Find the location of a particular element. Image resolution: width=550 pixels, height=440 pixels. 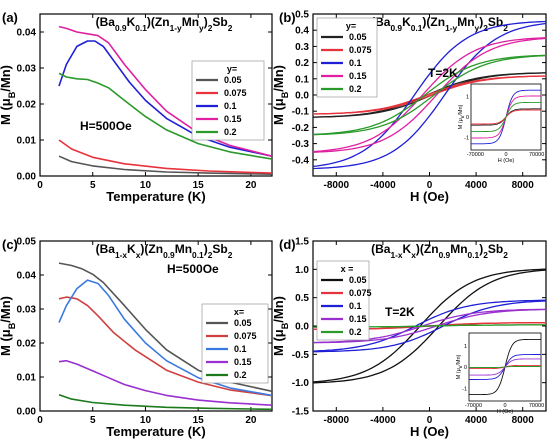

y-tick-label: 0.2 is located at coordinates (302, 63).